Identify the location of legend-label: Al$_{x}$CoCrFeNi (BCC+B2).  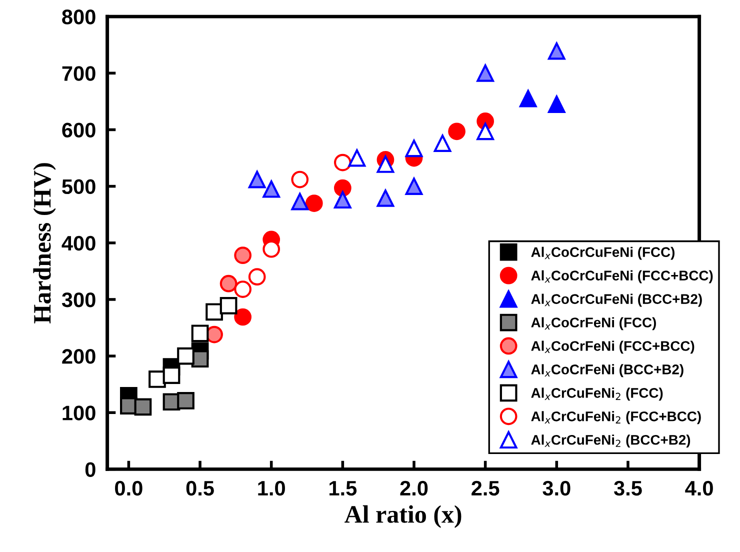
(607, 371).